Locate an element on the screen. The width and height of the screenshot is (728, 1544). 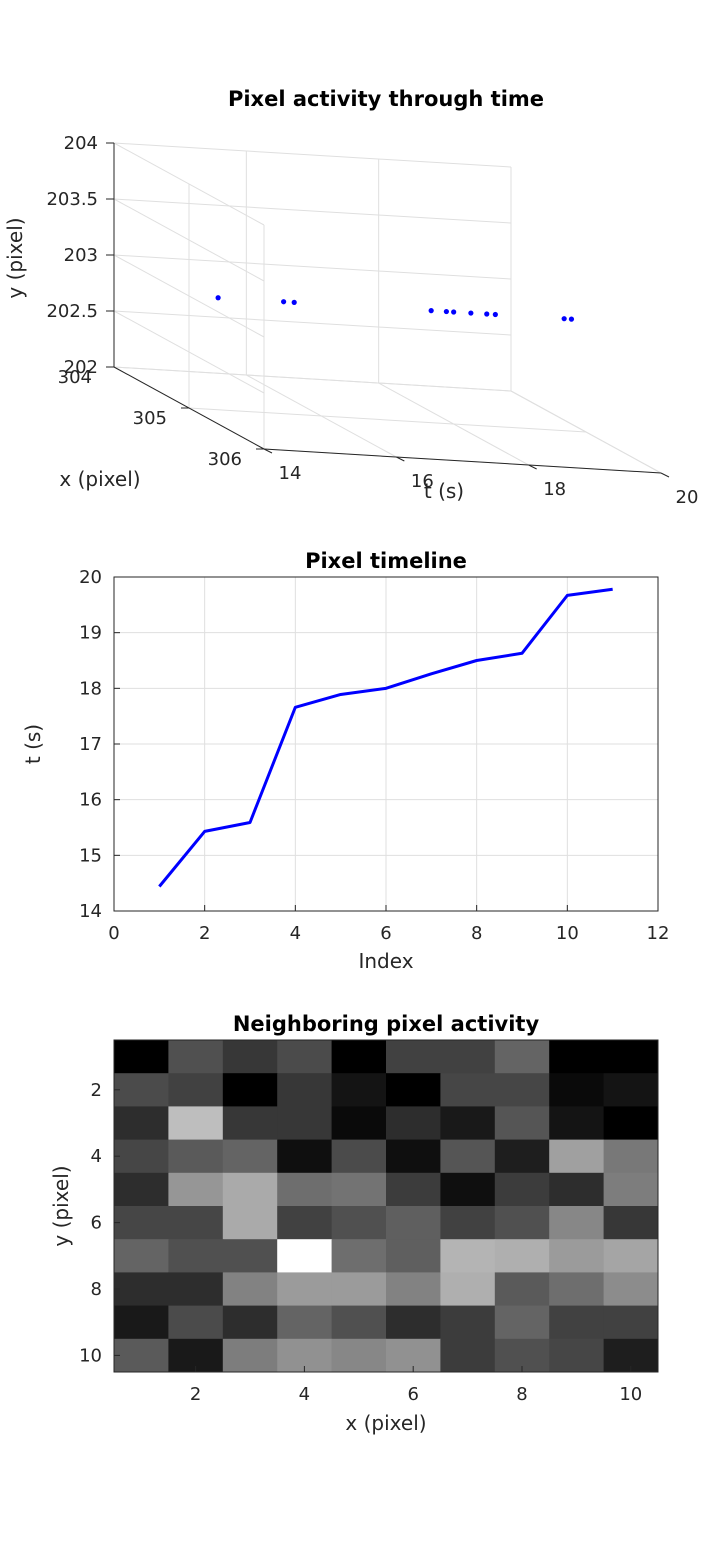
tick-label-x: 6 is located at coordinates (385, 933).